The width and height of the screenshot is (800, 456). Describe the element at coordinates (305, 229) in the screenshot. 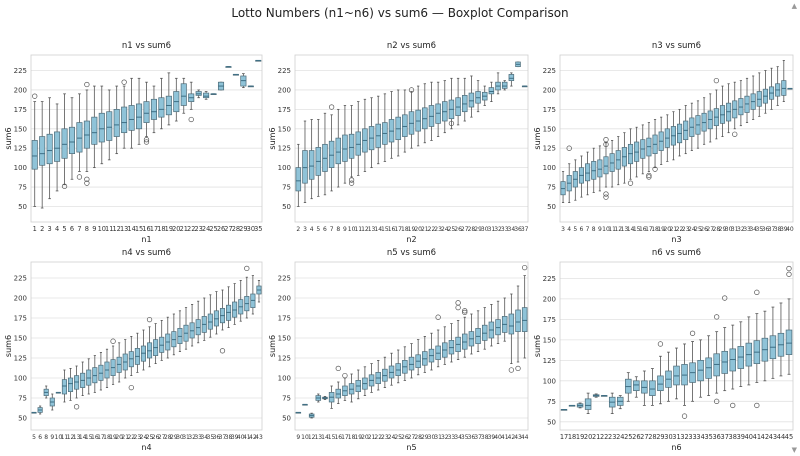

I see `x-tick-label: 3` at that location.